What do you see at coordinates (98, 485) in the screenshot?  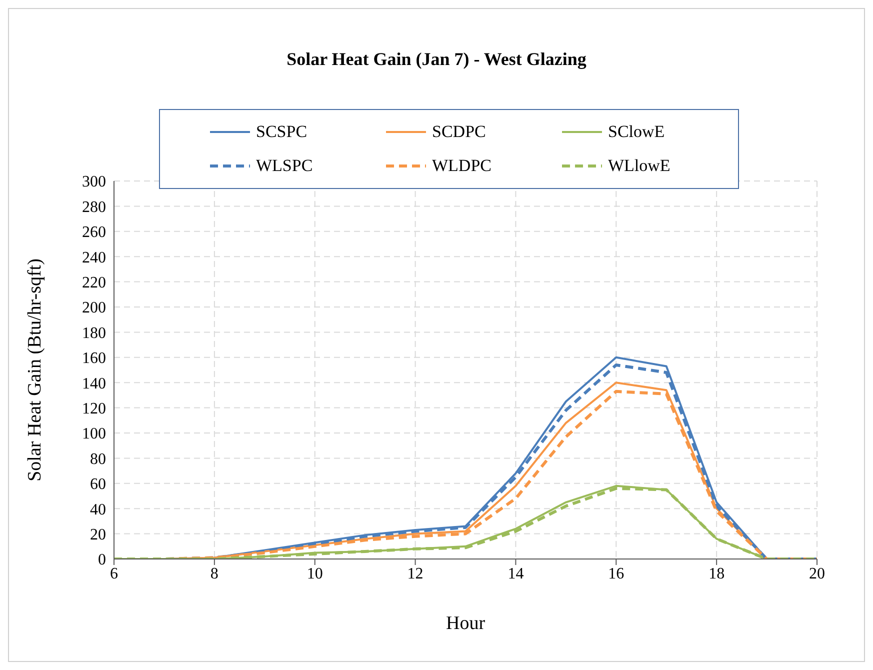 I see `y-tick-label: 60` at bounding box center [98, 485].